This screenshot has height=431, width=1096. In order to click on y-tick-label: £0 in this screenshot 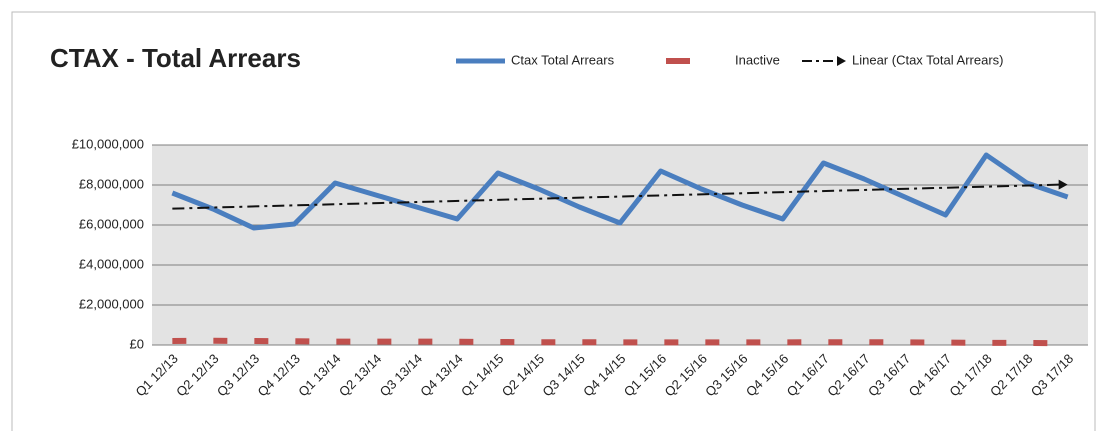, I will do `click(137, 343)`.